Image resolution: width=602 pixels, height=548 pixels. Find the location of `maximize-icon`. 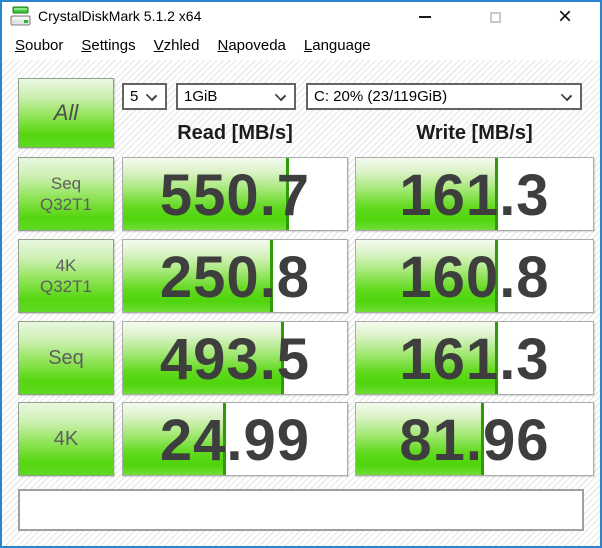

maximize-icon is located at coordinates (495, 17).